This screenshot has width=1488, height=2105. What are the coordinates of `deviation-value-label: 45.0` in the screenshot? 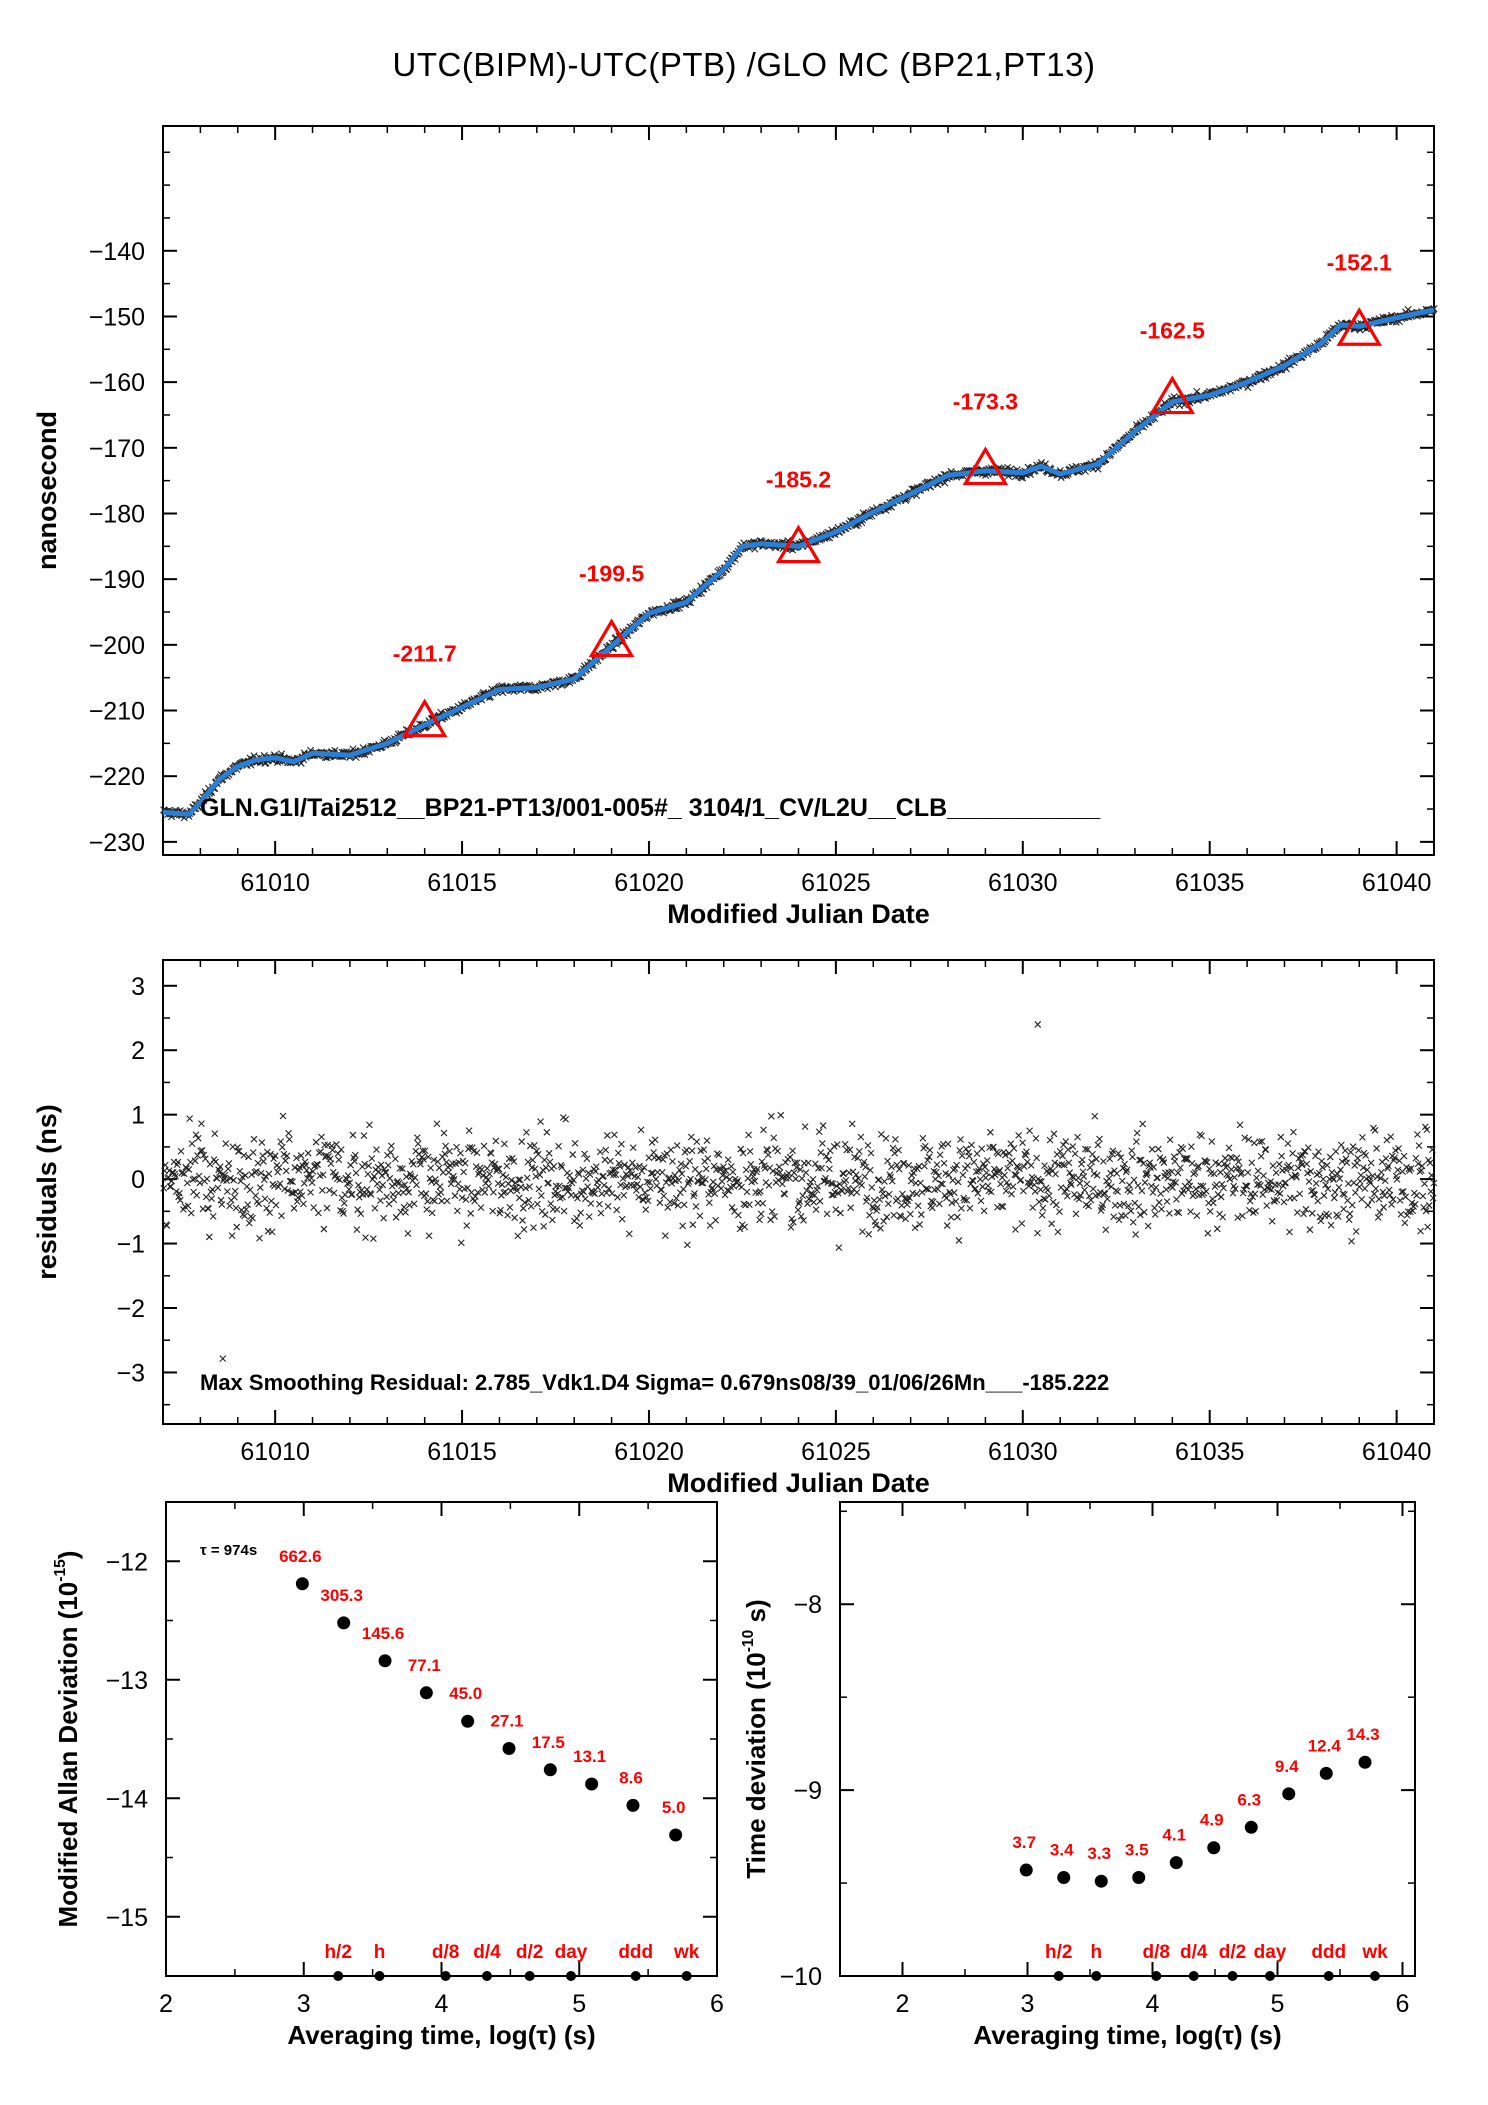 It's located at (465, 1693).